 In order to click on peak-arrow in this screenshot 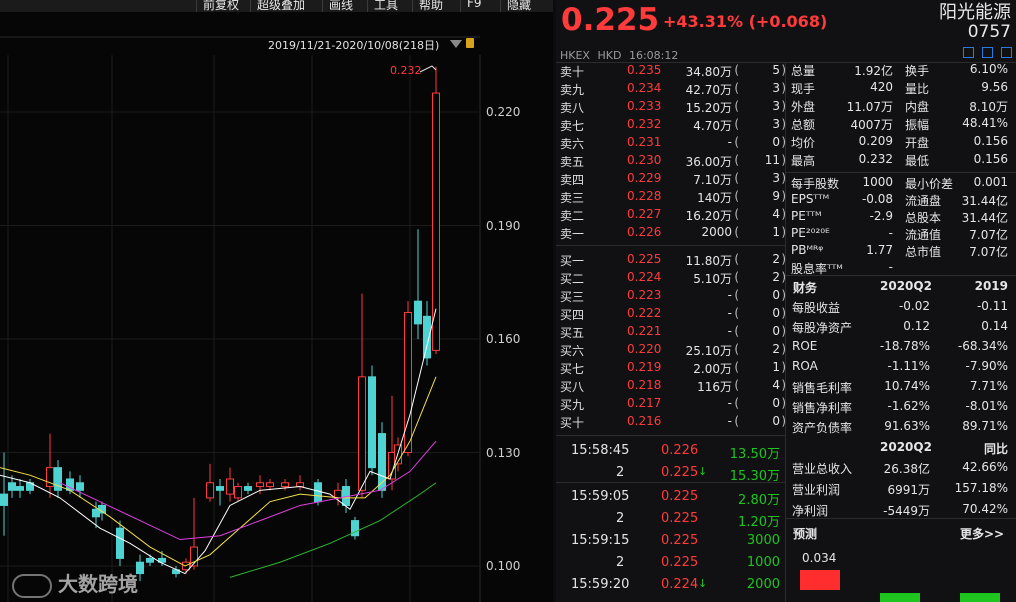, I will do `click(428, 69)`.